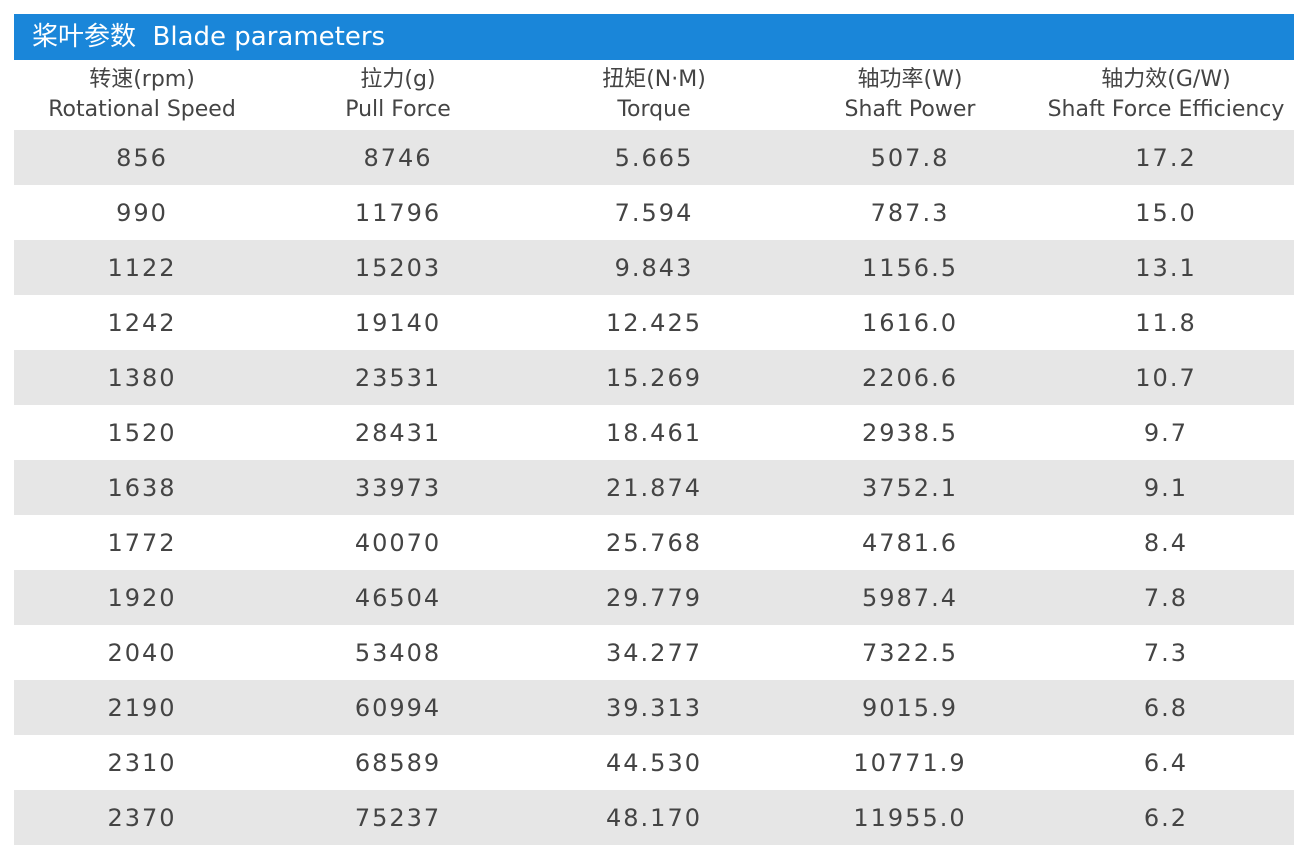 This screenshot has width=1308, height=861. What do you see at coordinates (910, 322) in the screenshot?
I see `data-cell: 1616.0` at bounding box center [910, 322].